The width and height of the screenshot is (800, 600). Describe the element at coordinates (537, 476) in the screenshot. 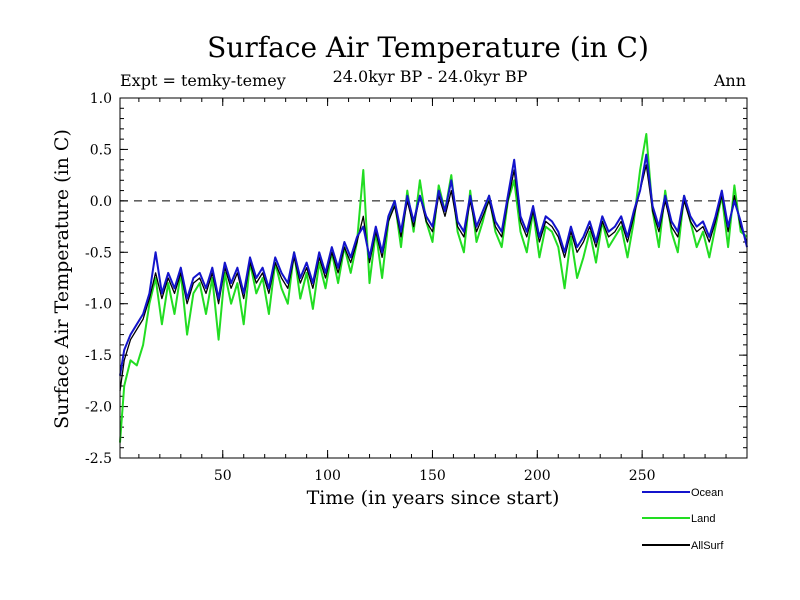

I see `x-tick-label: 200` at that location.